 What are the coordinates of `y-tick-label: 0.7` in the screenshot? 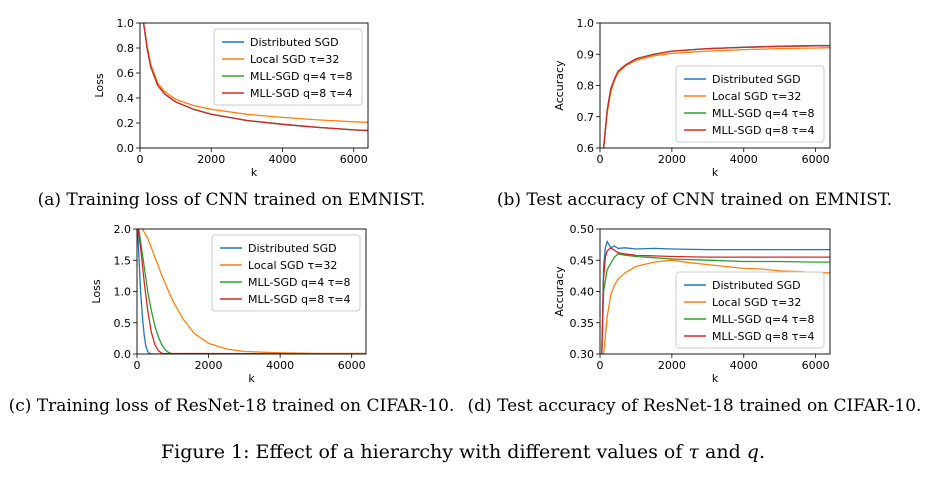 It's located at (586, 117).